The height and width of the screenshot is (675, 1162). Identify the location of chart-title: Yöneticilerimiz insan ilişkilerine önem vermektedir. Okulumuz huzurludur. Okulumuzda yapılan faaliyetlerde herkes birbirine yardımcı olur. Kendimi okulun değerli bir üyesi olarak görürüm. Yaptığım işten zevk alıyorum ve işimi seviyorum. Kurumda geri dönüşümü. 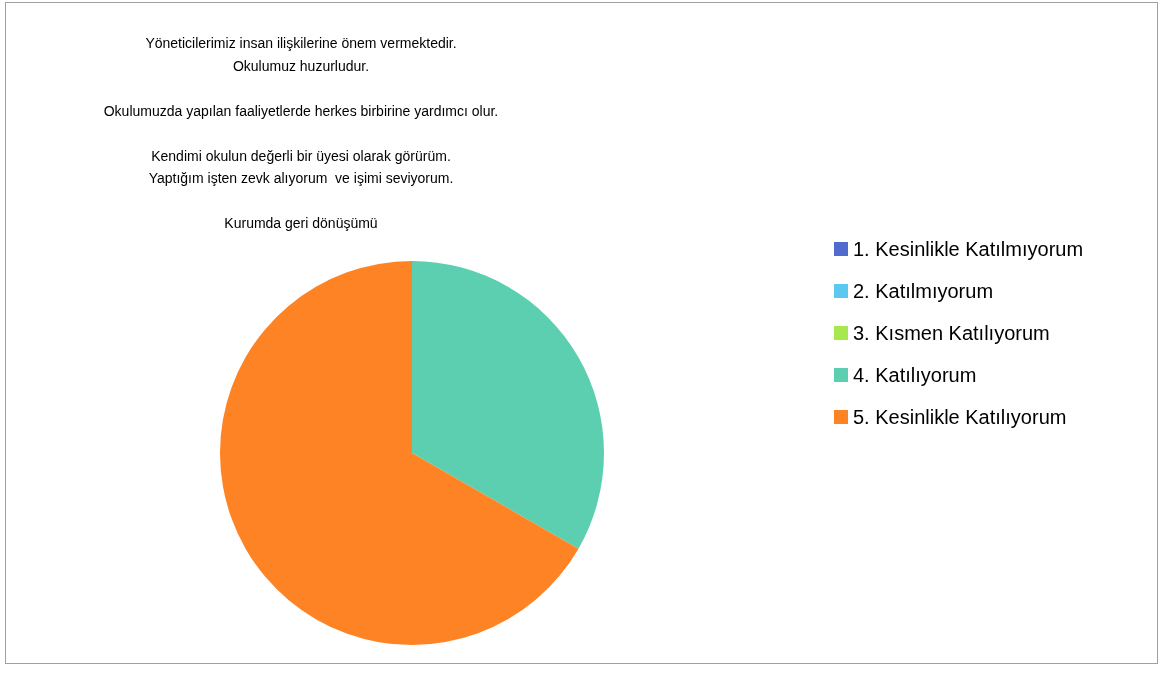
(301, 133).